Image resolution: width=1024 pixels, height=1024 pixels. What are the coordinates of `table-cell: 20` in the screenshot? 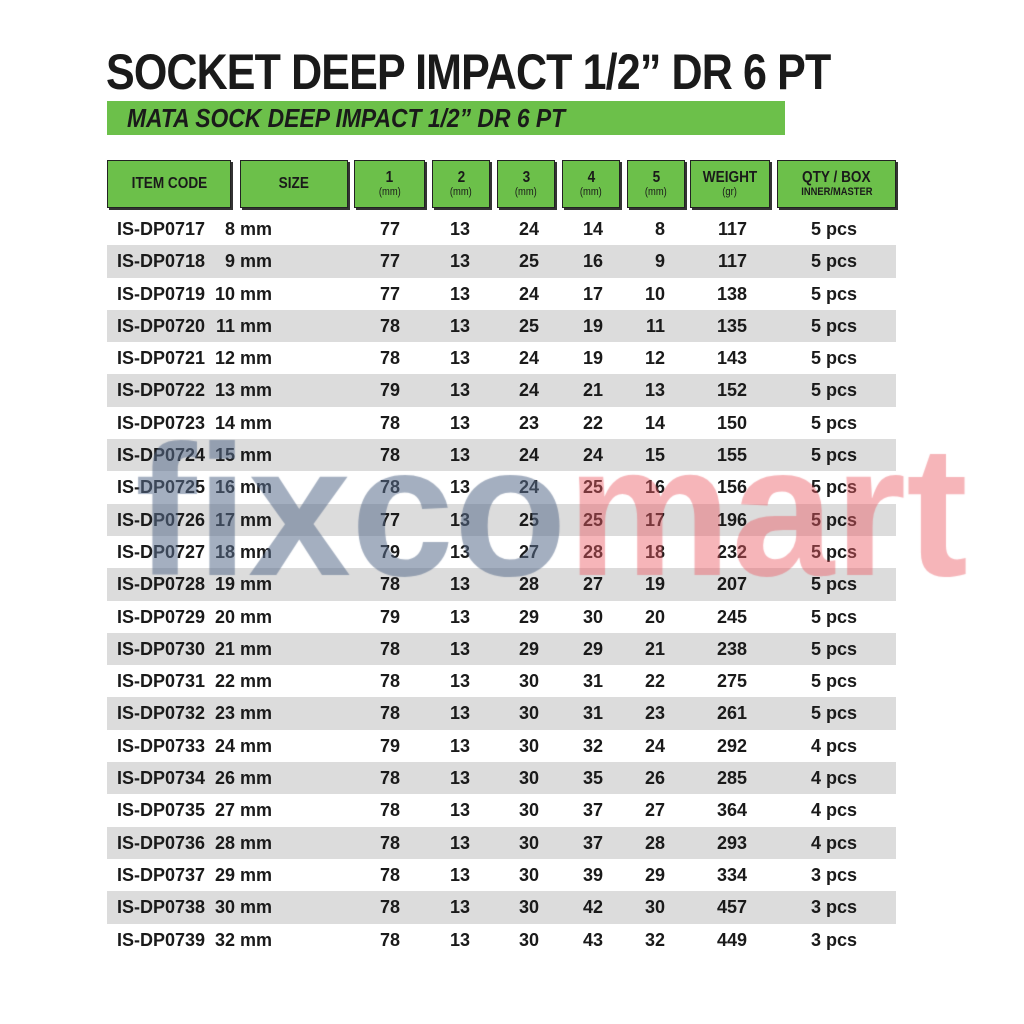 It's located at (654, 616).